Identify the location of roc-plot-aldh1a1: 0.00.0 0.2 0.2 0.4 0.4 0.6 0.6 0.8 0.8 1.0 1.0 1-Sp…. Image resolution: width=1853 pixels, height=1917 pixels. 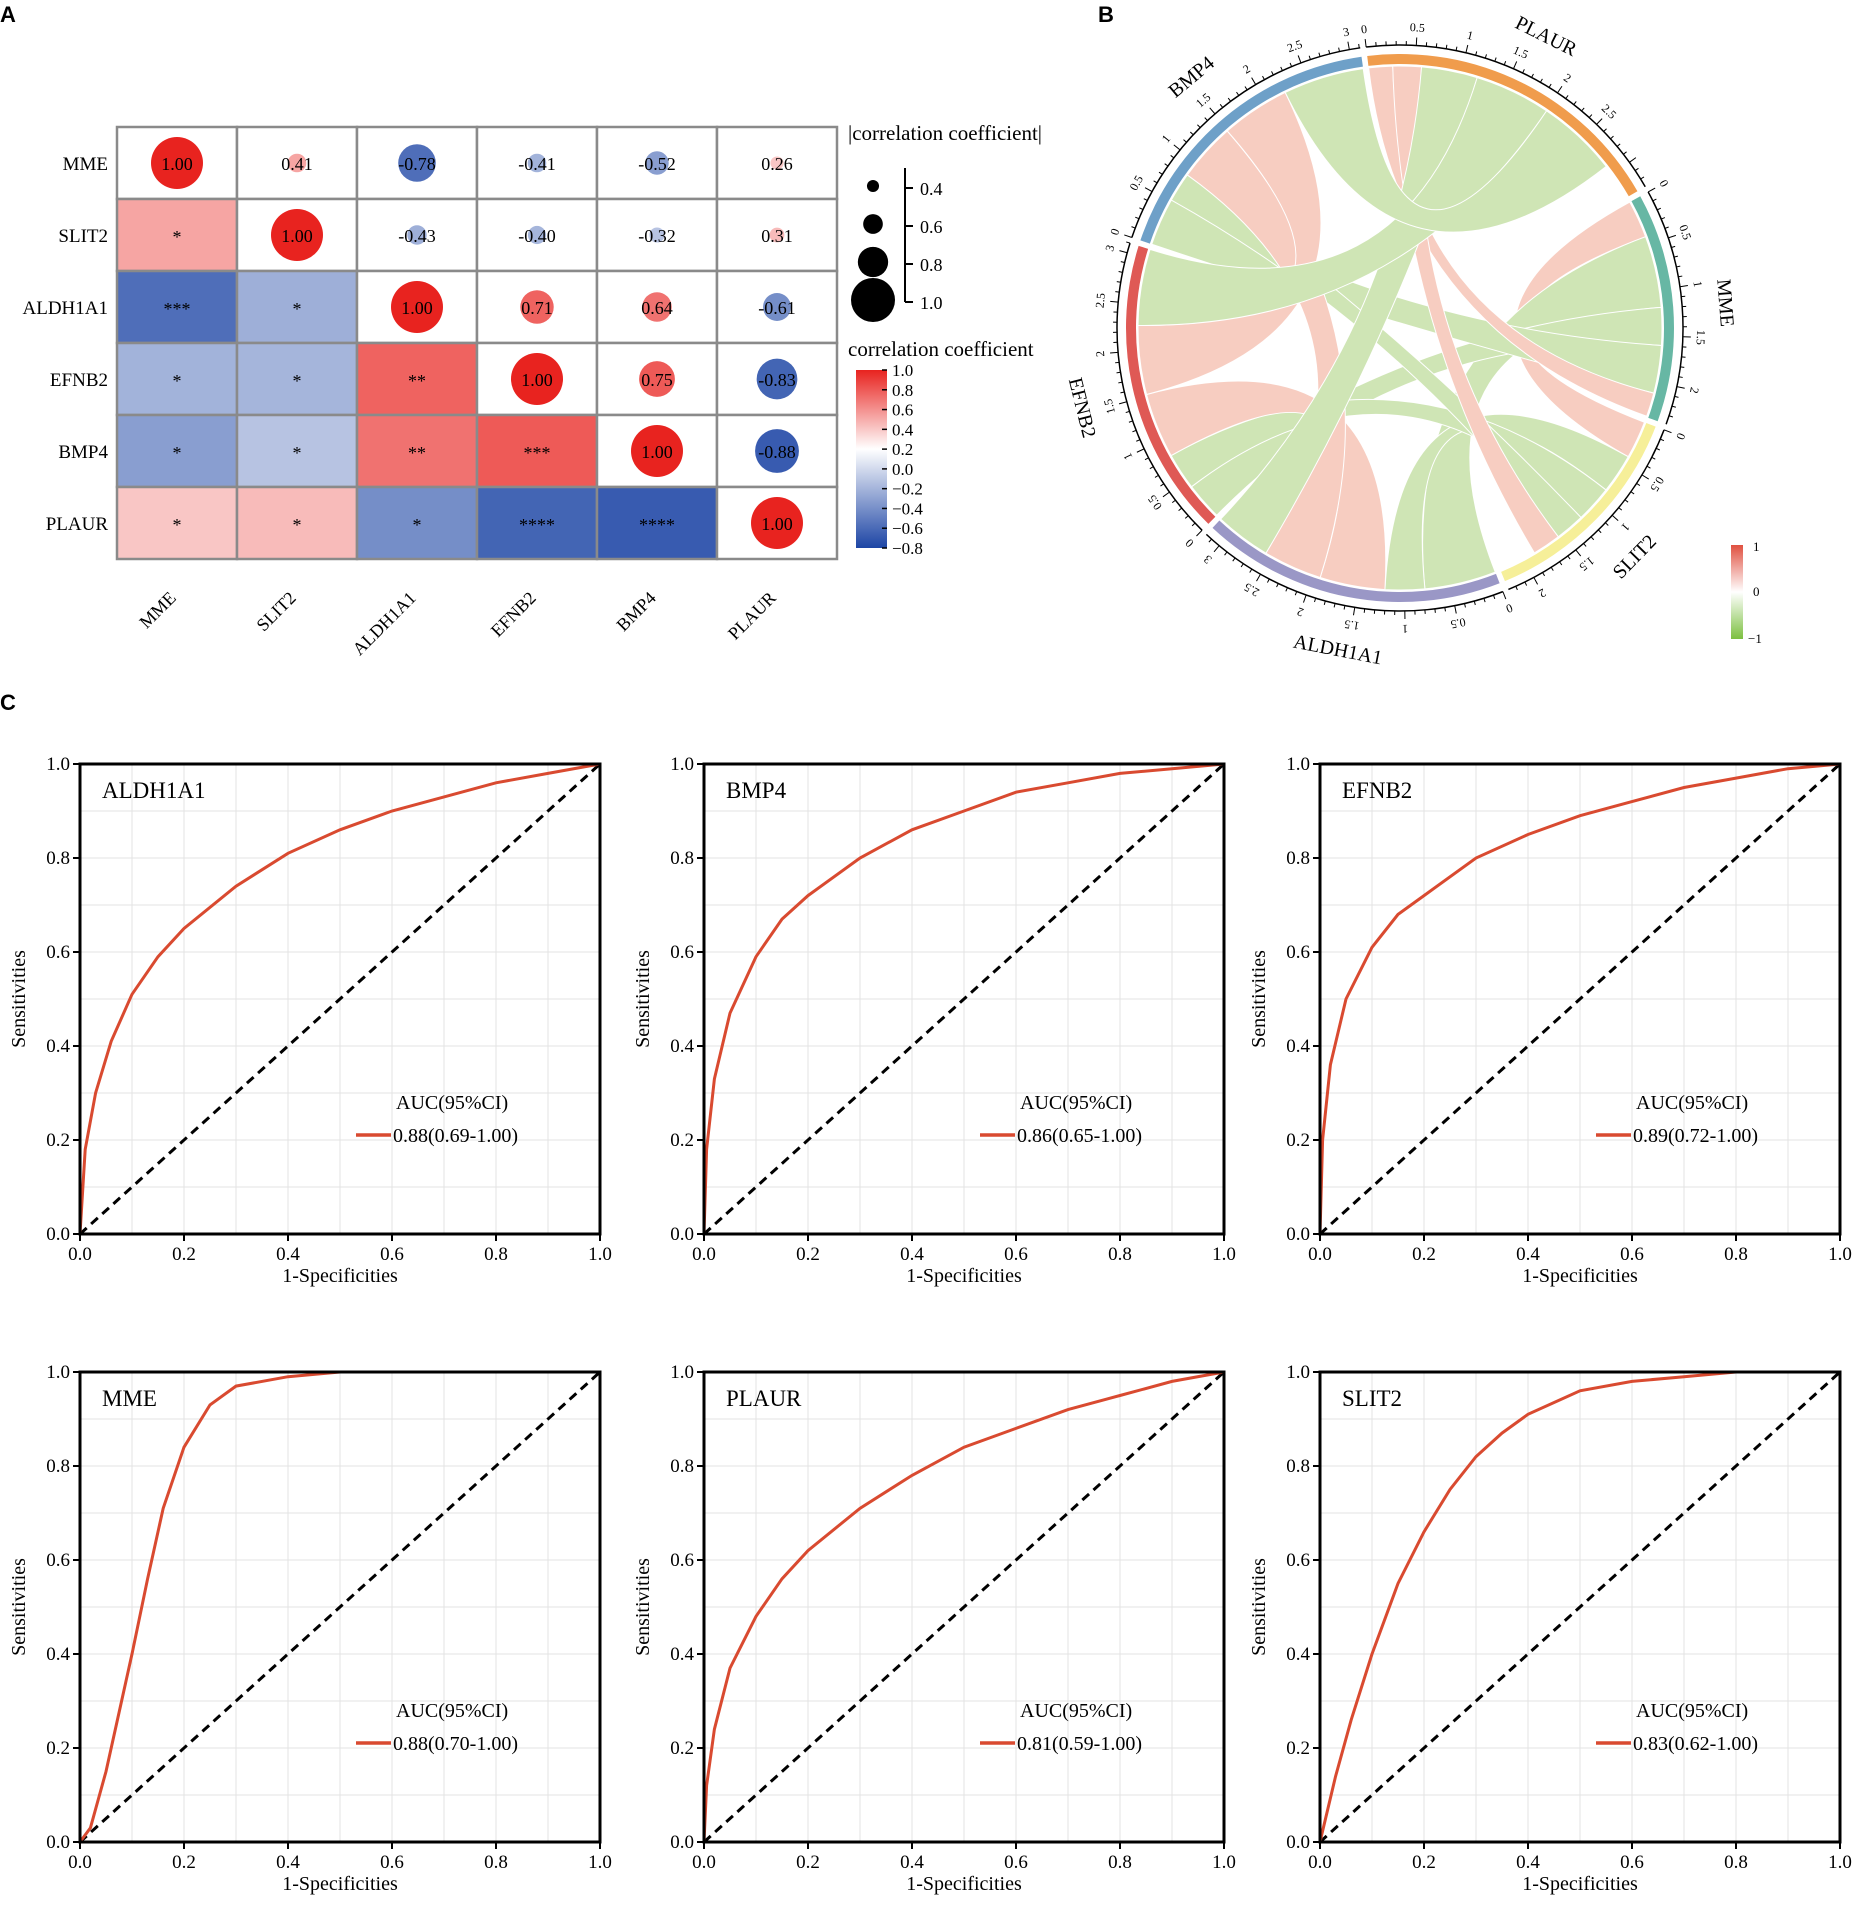
(310, 1020).